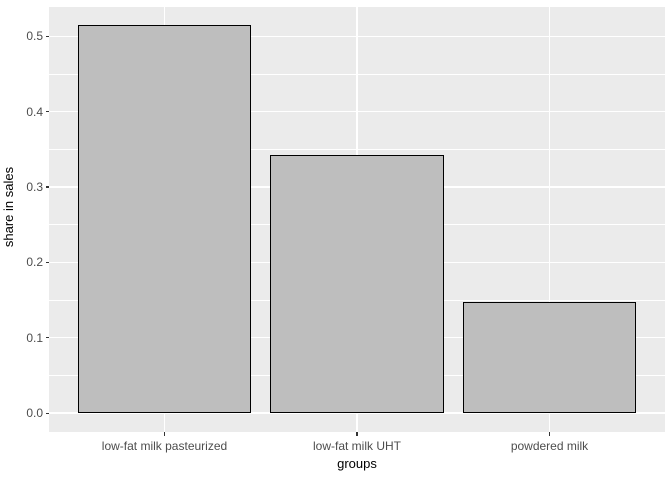 This screenshot has width=672, height=480. What do you see at coordinates (164, 446) in the screenshot?
I see `x-tick-label: low-fat milk pasteurized` at bounding box center [164, 446].